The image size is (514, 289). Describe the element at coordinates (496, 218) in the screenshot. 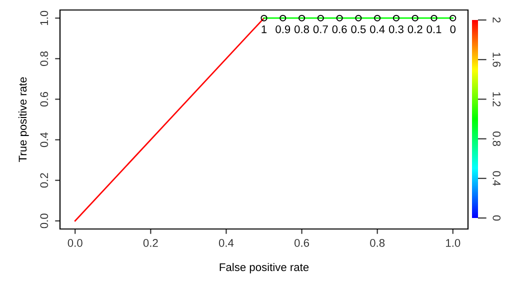

I see `color-bar-label: 0` at that location.